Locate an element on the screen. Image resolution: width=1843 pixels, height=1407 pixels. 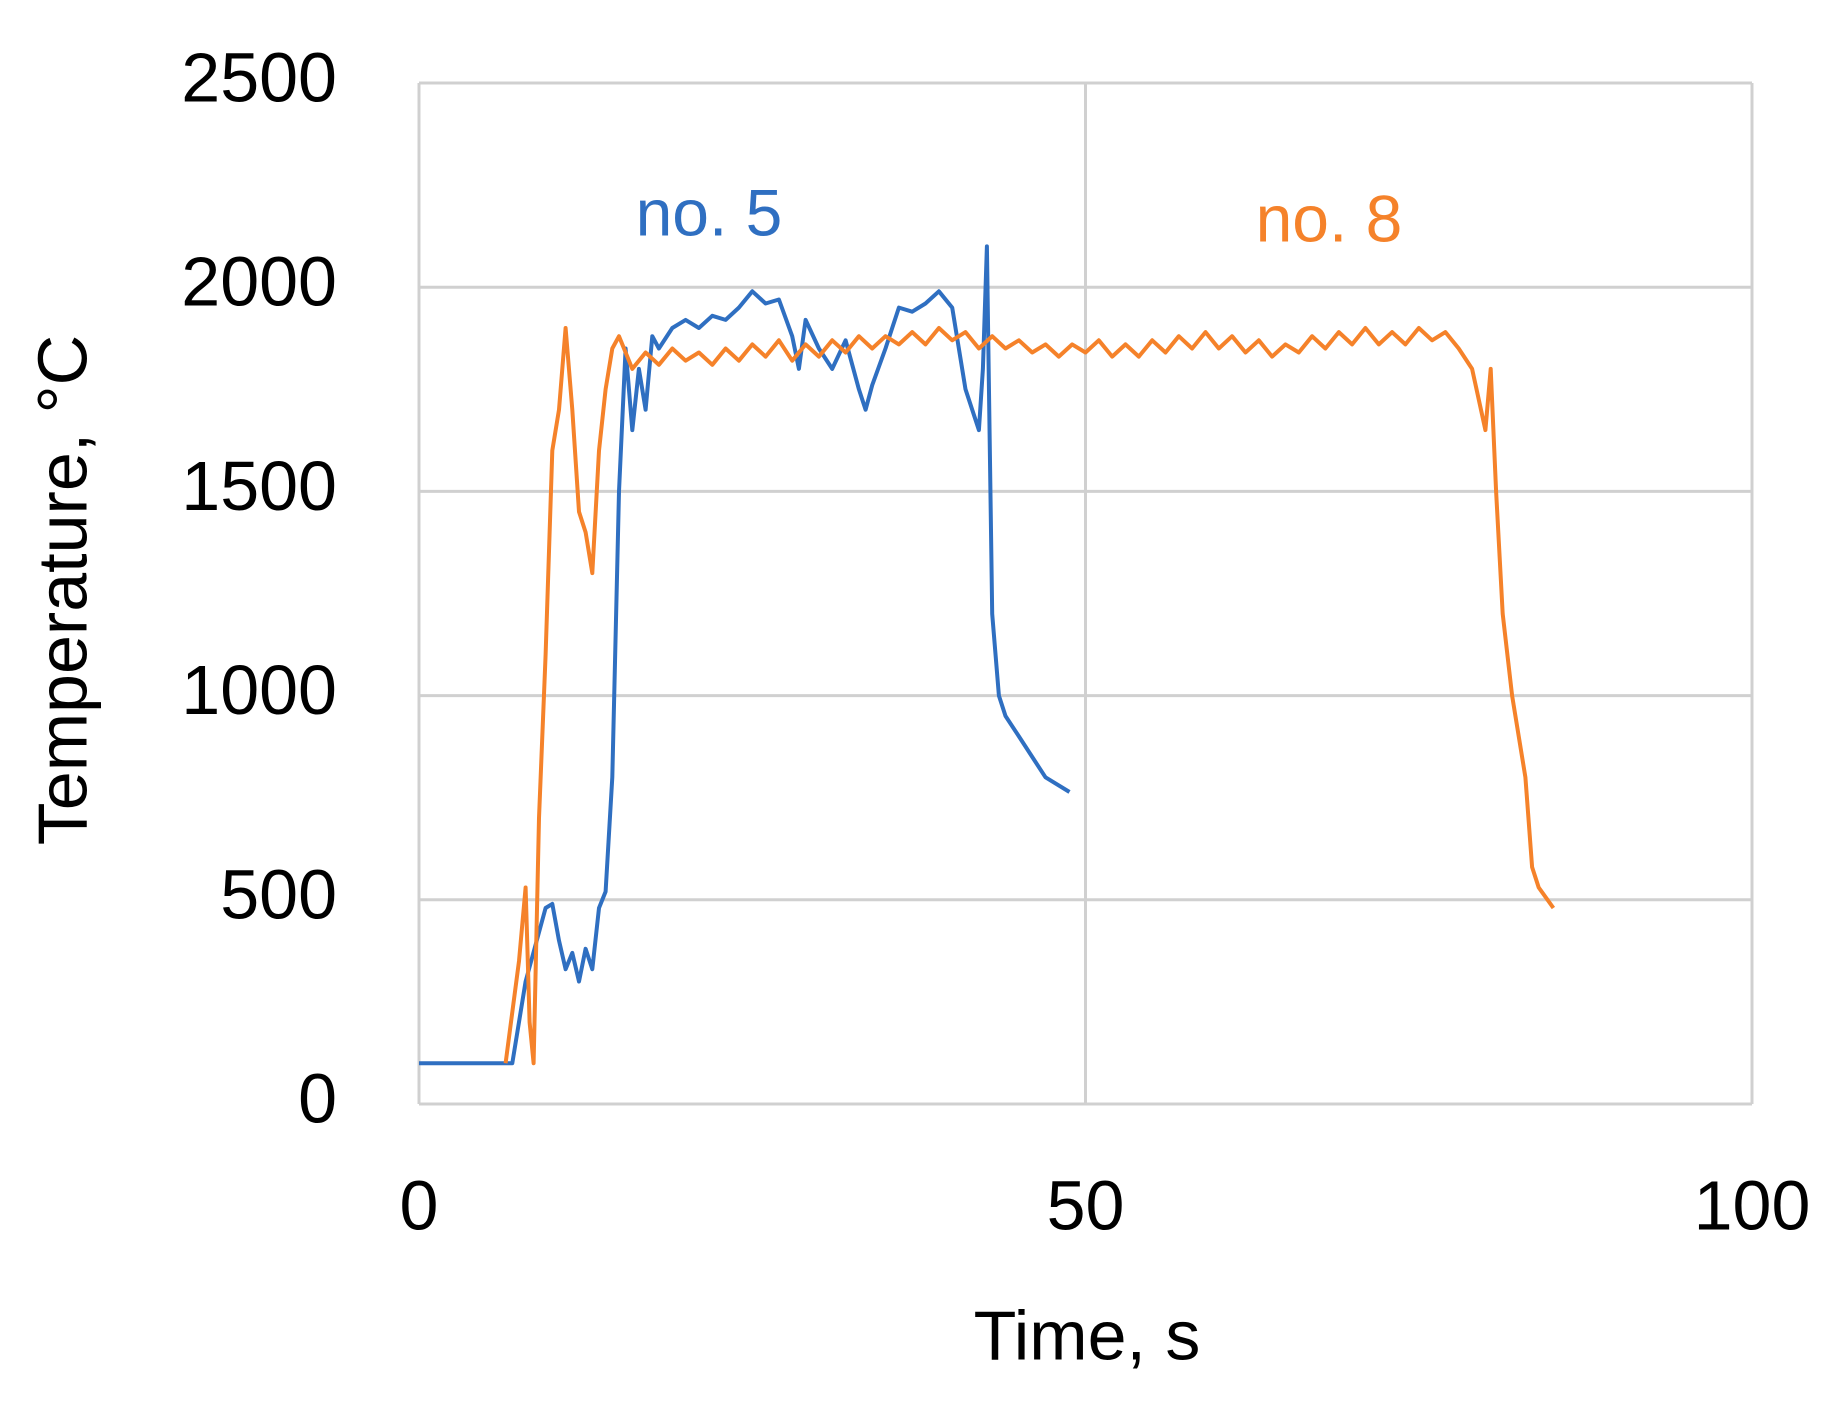
x-tick-label: 100 is located at coordinates (1752, 1205).